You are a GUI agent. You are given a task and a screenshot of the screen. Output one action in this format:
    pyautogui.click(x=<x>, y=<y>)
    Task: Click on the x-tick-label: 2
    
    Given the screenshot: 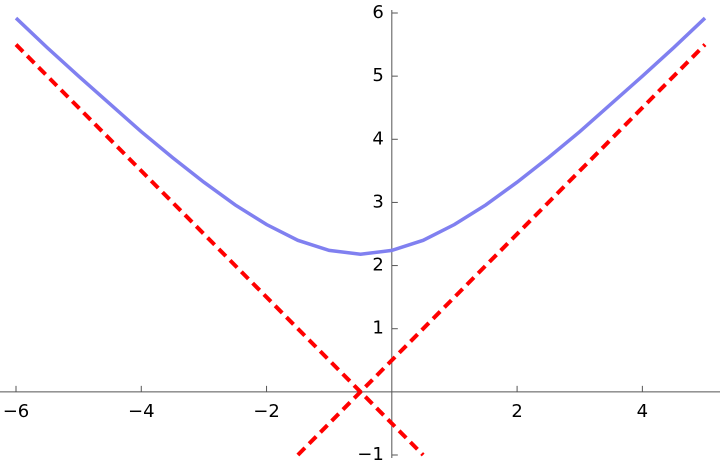 What is the action you would take?
    pyautogui.click(x=516, y=411)
    